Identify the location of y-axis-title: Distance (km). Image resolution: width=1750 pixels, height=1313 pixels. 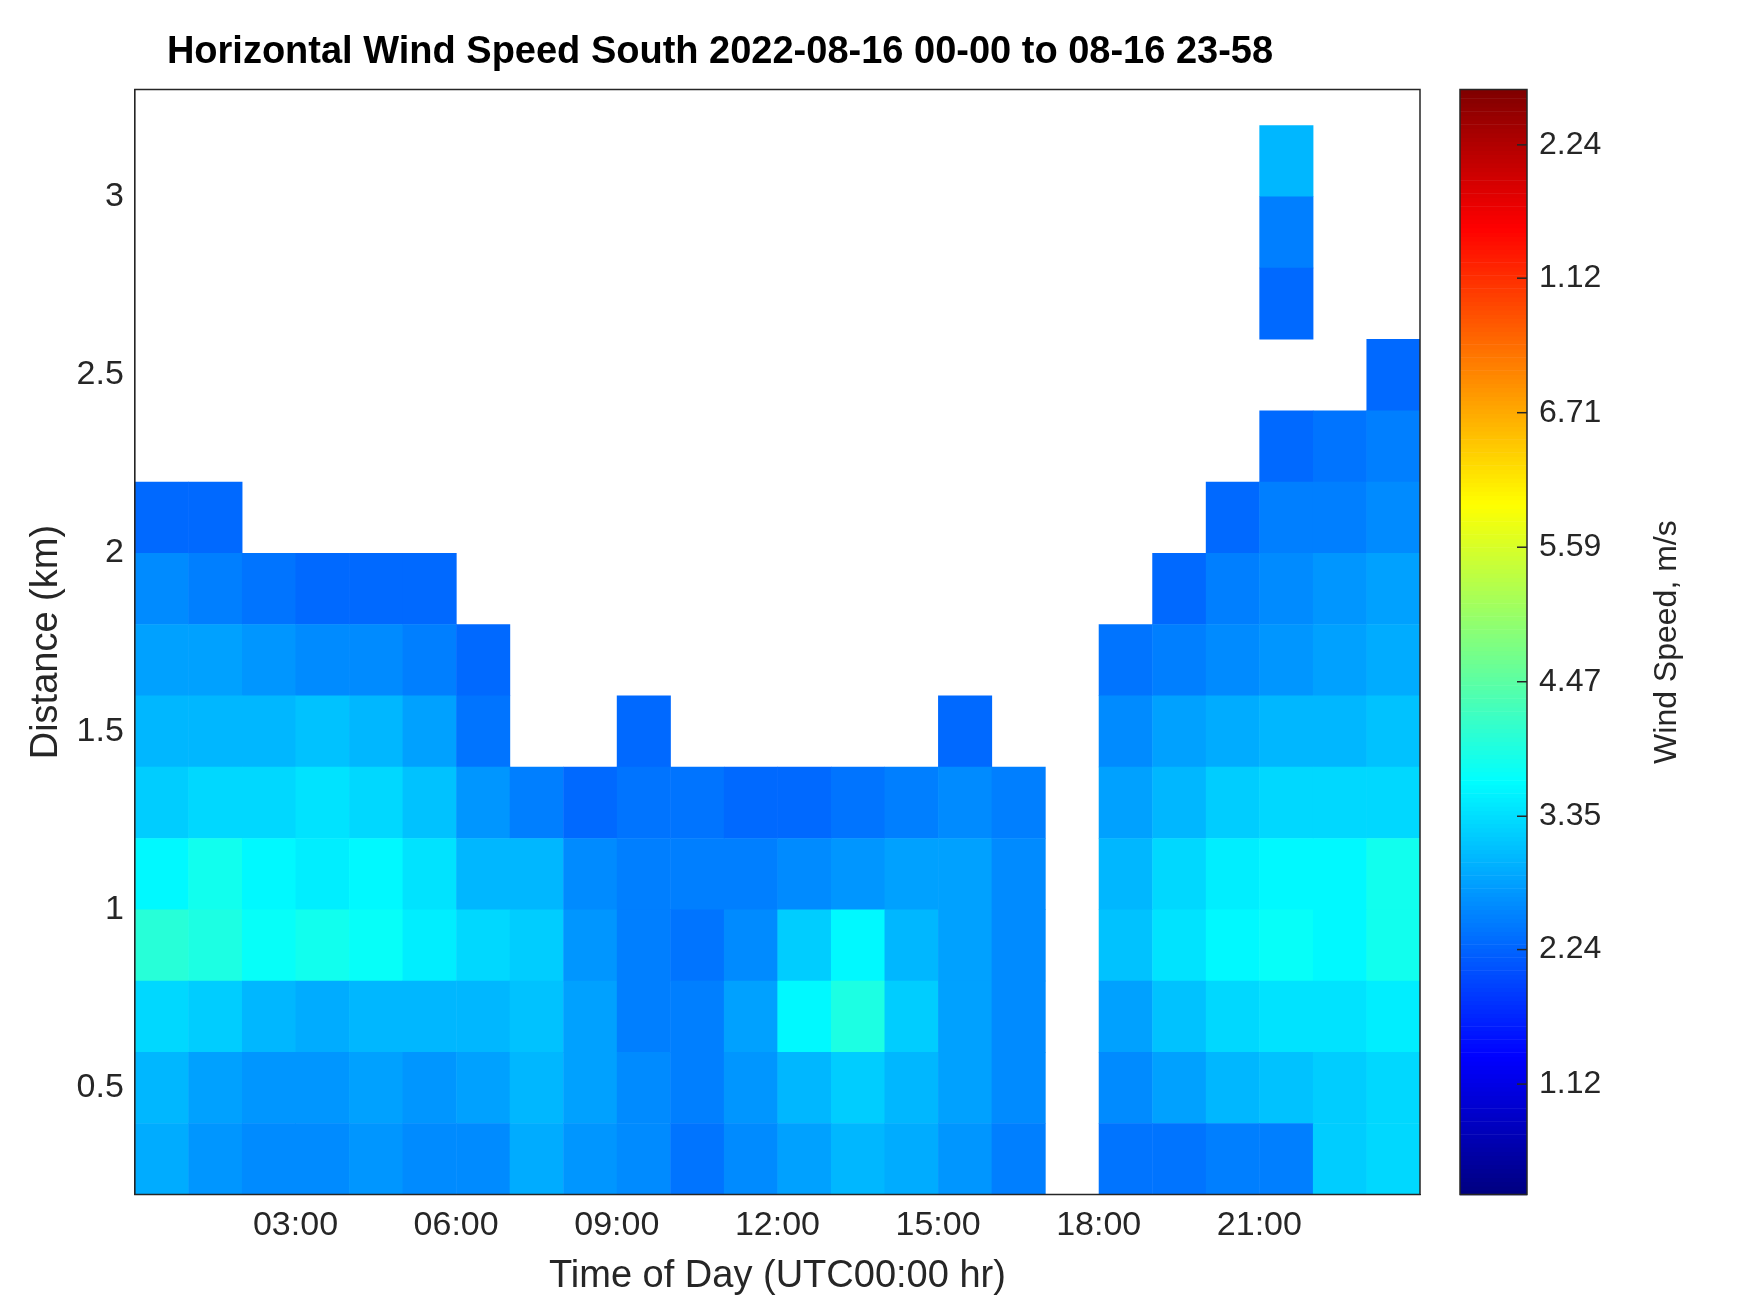
(44, 642).